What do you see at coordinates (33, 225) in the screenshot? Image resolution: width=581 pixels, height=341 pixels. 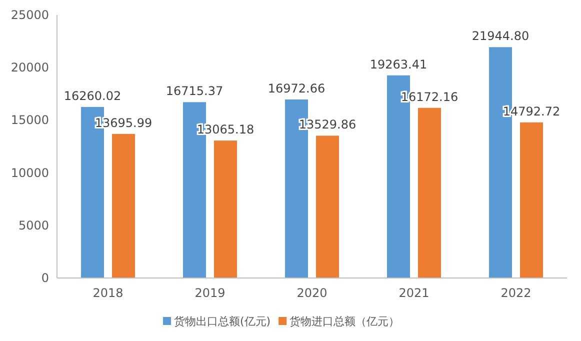 I see `y-tick-label: 5000` at bounding box center [33, 225].